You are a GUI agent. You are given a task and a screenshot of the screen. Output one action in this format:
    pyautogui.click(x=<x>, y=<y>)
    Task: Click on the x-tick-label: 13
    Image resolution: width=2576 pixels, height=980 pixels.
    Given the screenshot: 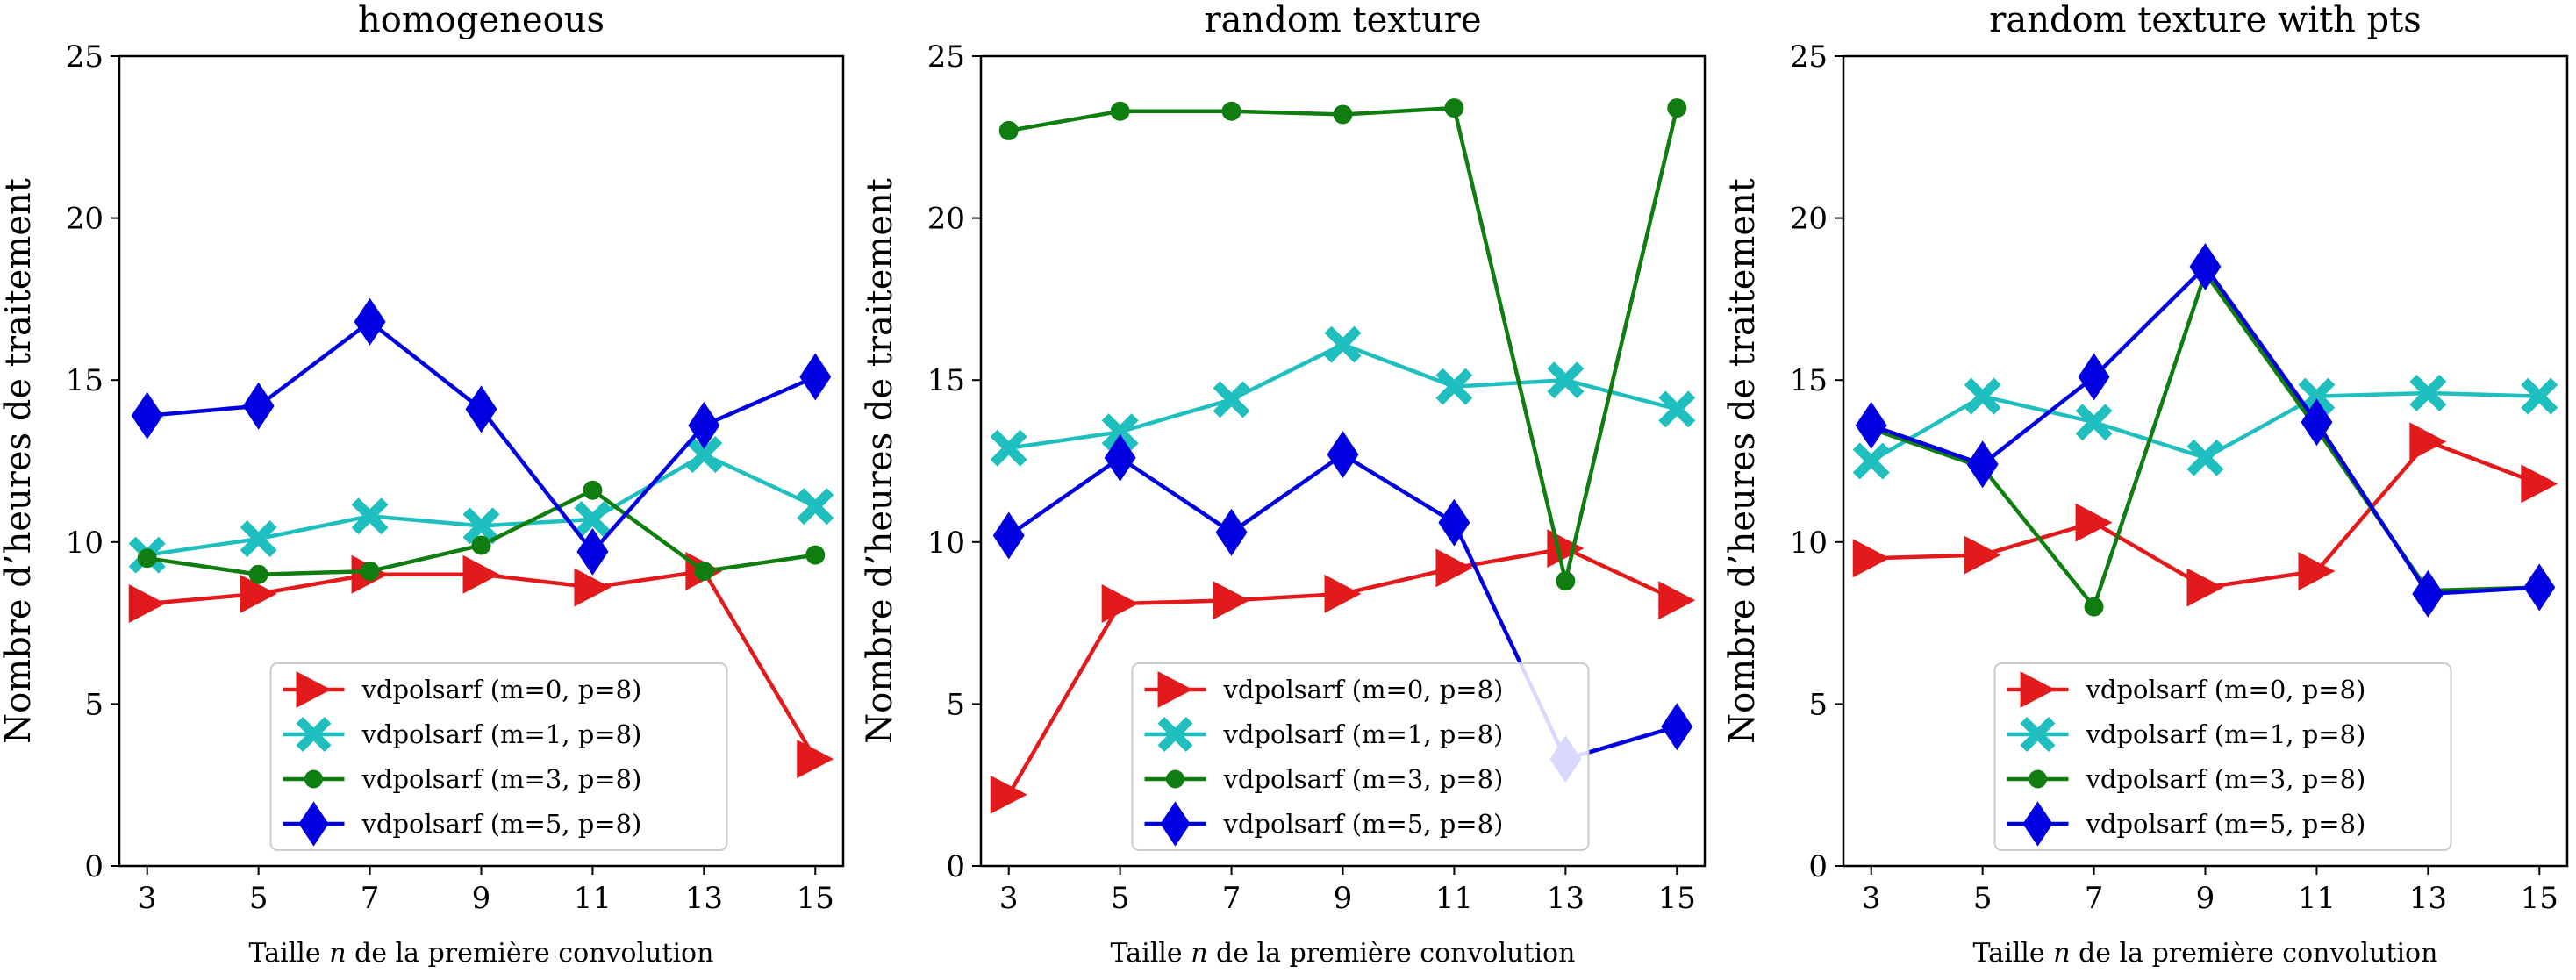 What is the action you would take?
    pyautogui.click(x=704, y=898)
    